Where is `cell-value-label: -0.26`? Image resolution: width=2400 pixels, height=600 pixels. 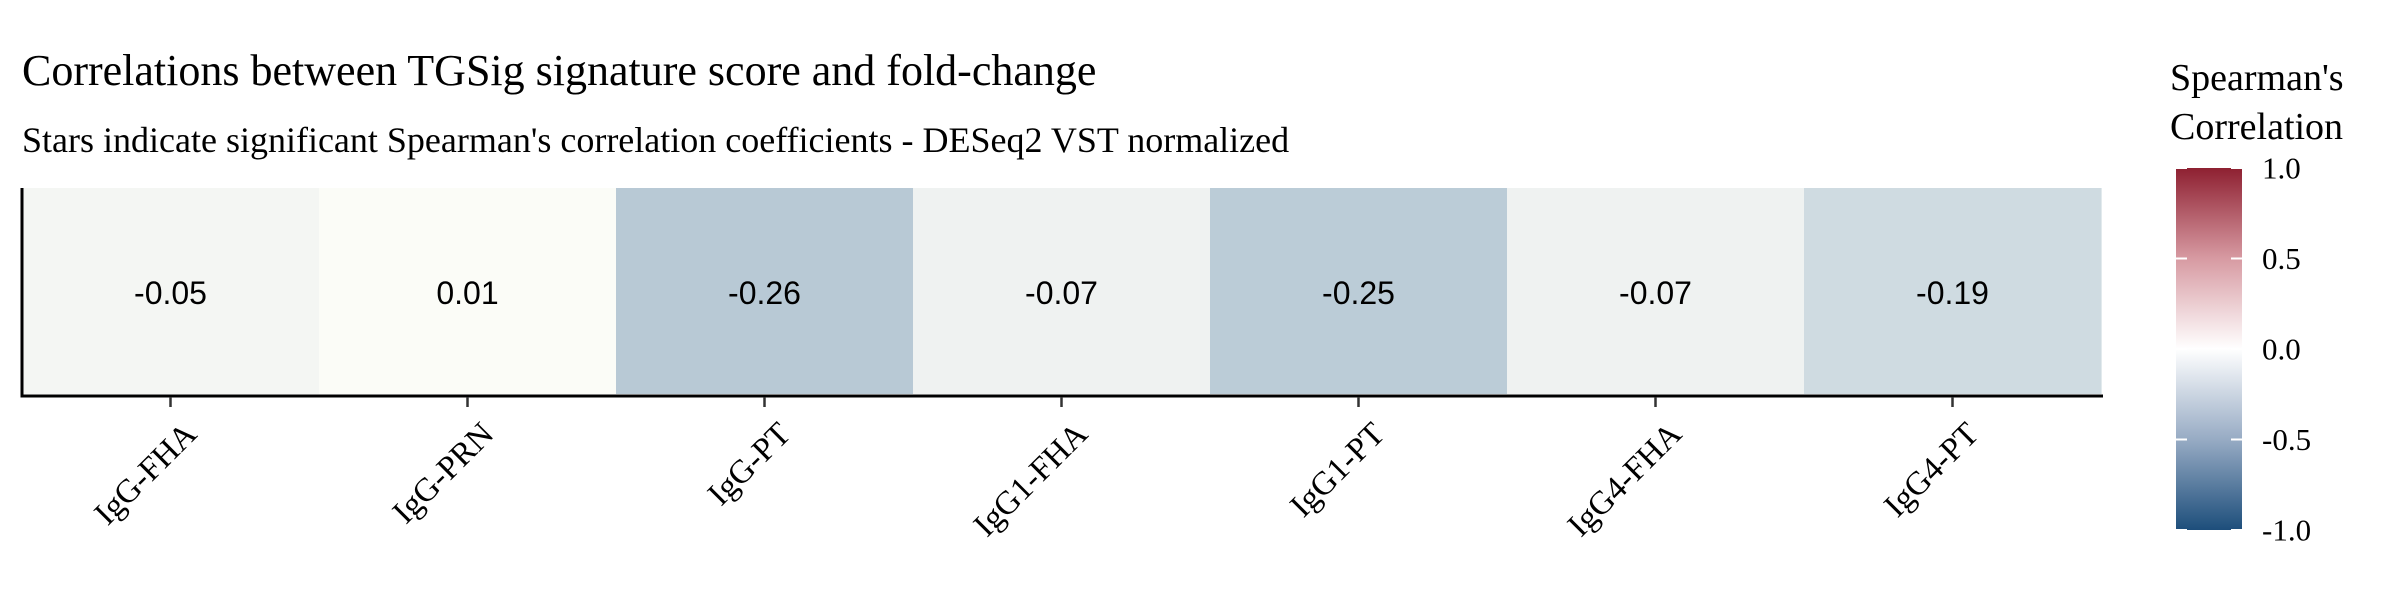
cell-value-label: -0.26 is located at coordinates (764, 293).